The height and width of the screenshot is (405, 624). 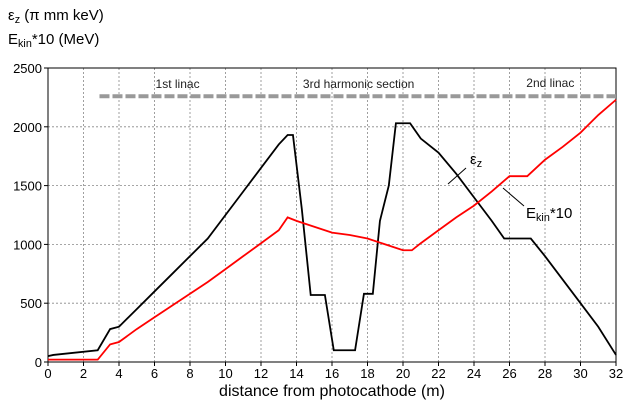 What do you see at coordinates (83, 373) in the screenshot?
I see `x-tick-label: 2` at bounding box center [83, 373].